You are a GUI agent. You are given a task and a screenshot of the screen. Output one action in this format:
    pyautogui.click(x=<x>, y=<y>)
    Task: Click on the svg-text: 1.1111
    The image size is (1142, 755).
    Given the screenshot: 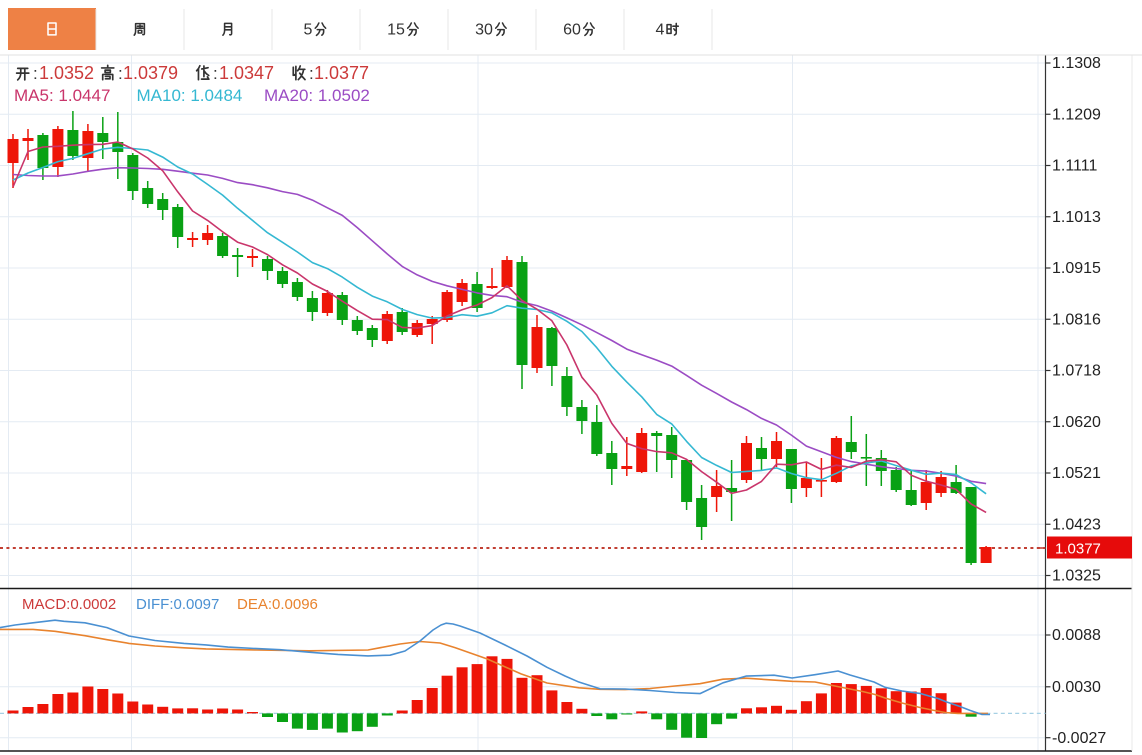 What is the action you would take?
    pyautogui.click(x=1074, y=166)
    